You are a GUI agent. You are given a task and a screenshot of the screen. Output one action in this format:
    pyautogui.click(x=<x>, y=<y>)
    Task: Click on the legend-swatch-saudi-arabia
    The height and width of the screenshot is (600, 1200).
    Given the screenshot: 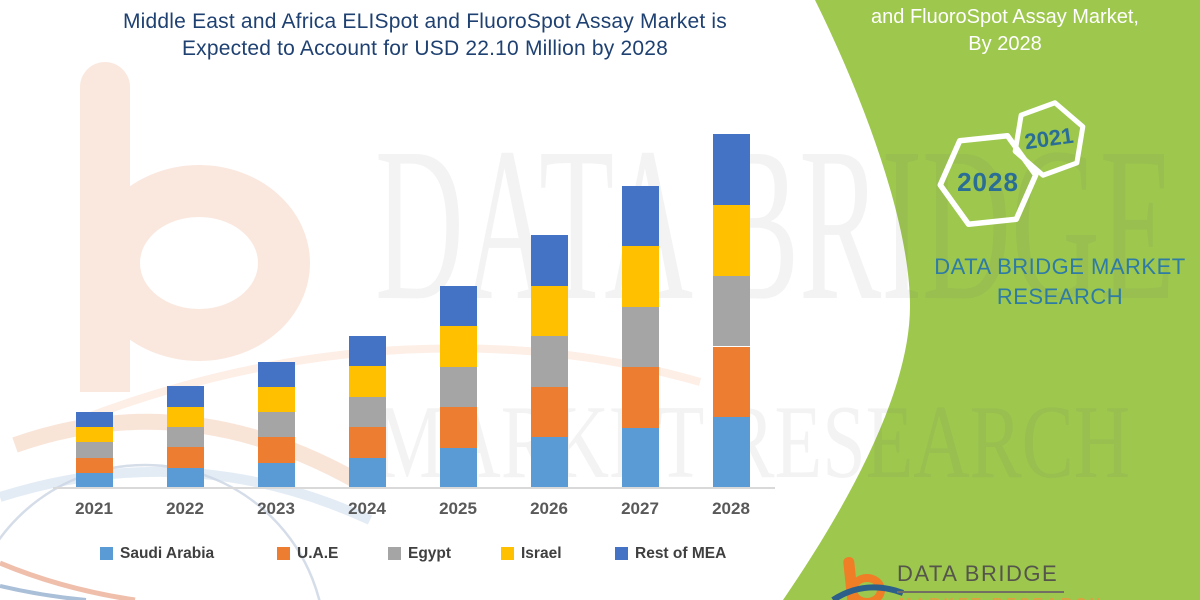 What is the action you would take?
    pyautogui.click(x=106, y=553)
    